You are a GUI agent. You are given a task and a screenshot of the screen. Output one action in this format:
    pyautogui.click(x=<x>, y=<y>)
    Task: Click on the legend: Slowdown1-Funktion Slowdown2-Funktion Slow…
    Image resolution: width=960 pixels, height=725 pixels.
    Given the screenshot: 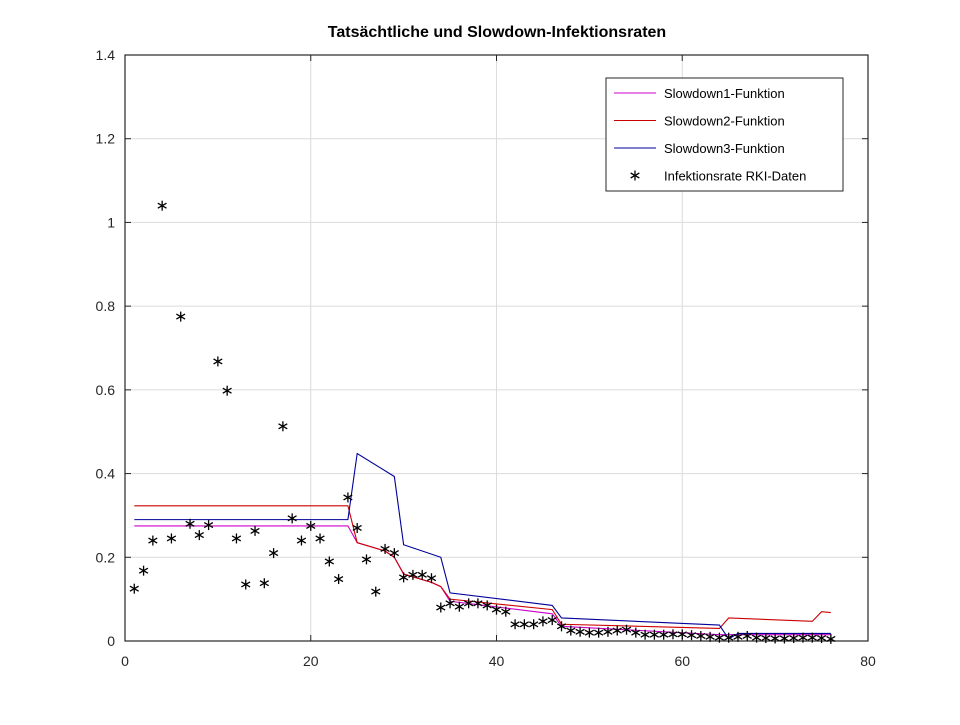 What is the action you would take?
    pyautogui.click(x=724, y=134)
    